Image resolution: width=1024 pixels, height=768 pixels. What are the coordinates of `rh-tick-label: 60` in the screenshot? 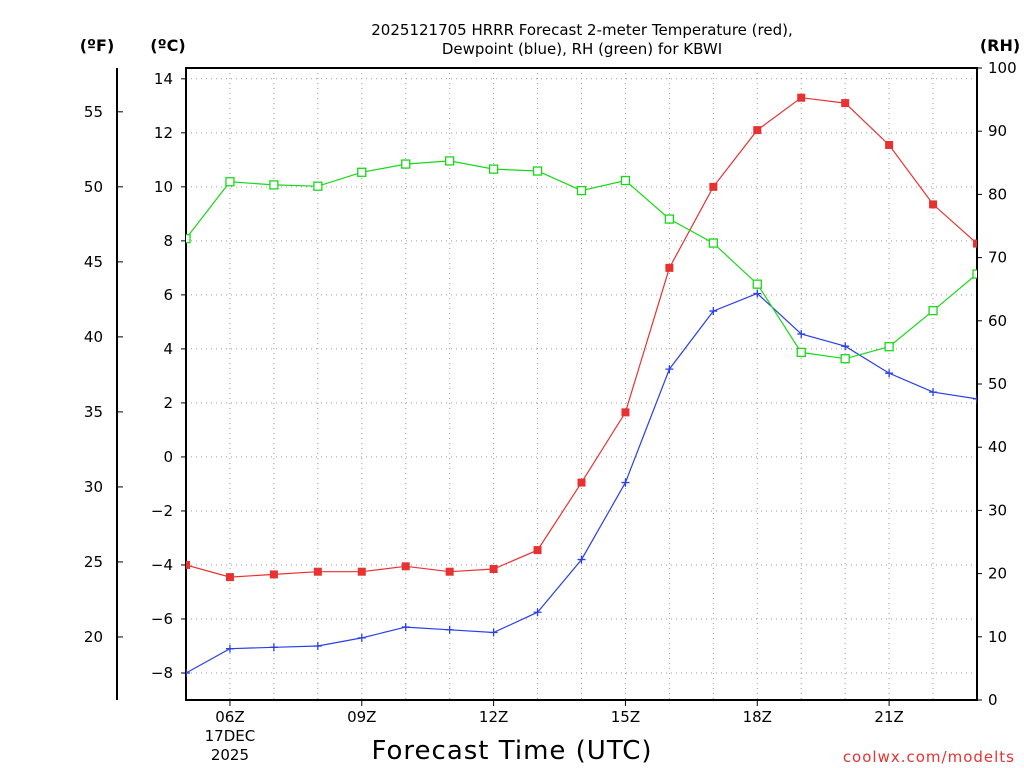 It's located at (997, 321).